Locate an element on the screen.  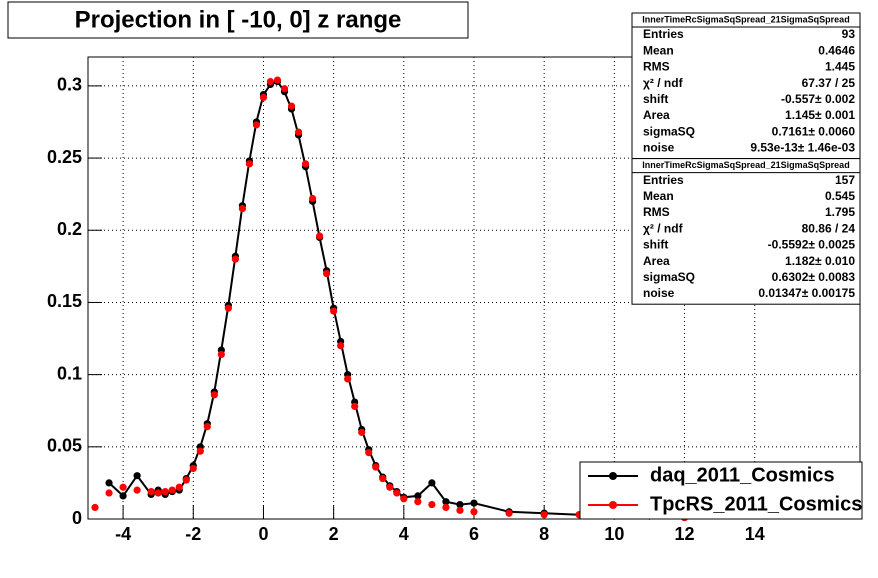
x-tick-label: 4 is located at coordinates (404, 534).